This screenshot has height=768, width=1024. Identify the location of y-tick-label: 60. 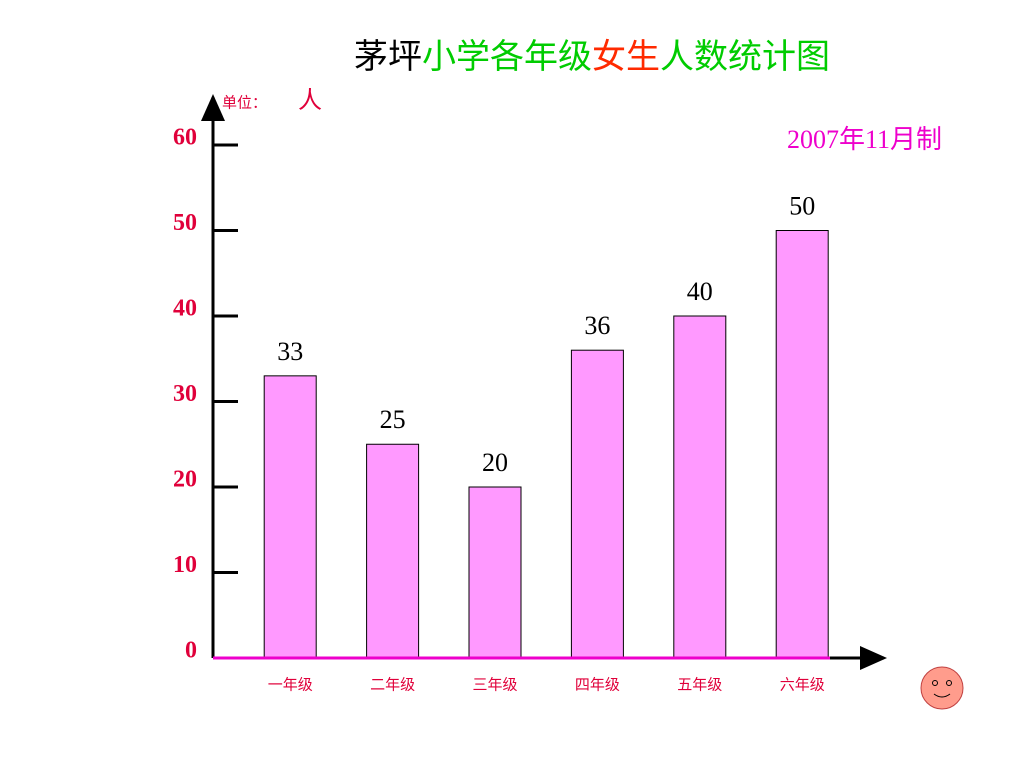
(185, 138).